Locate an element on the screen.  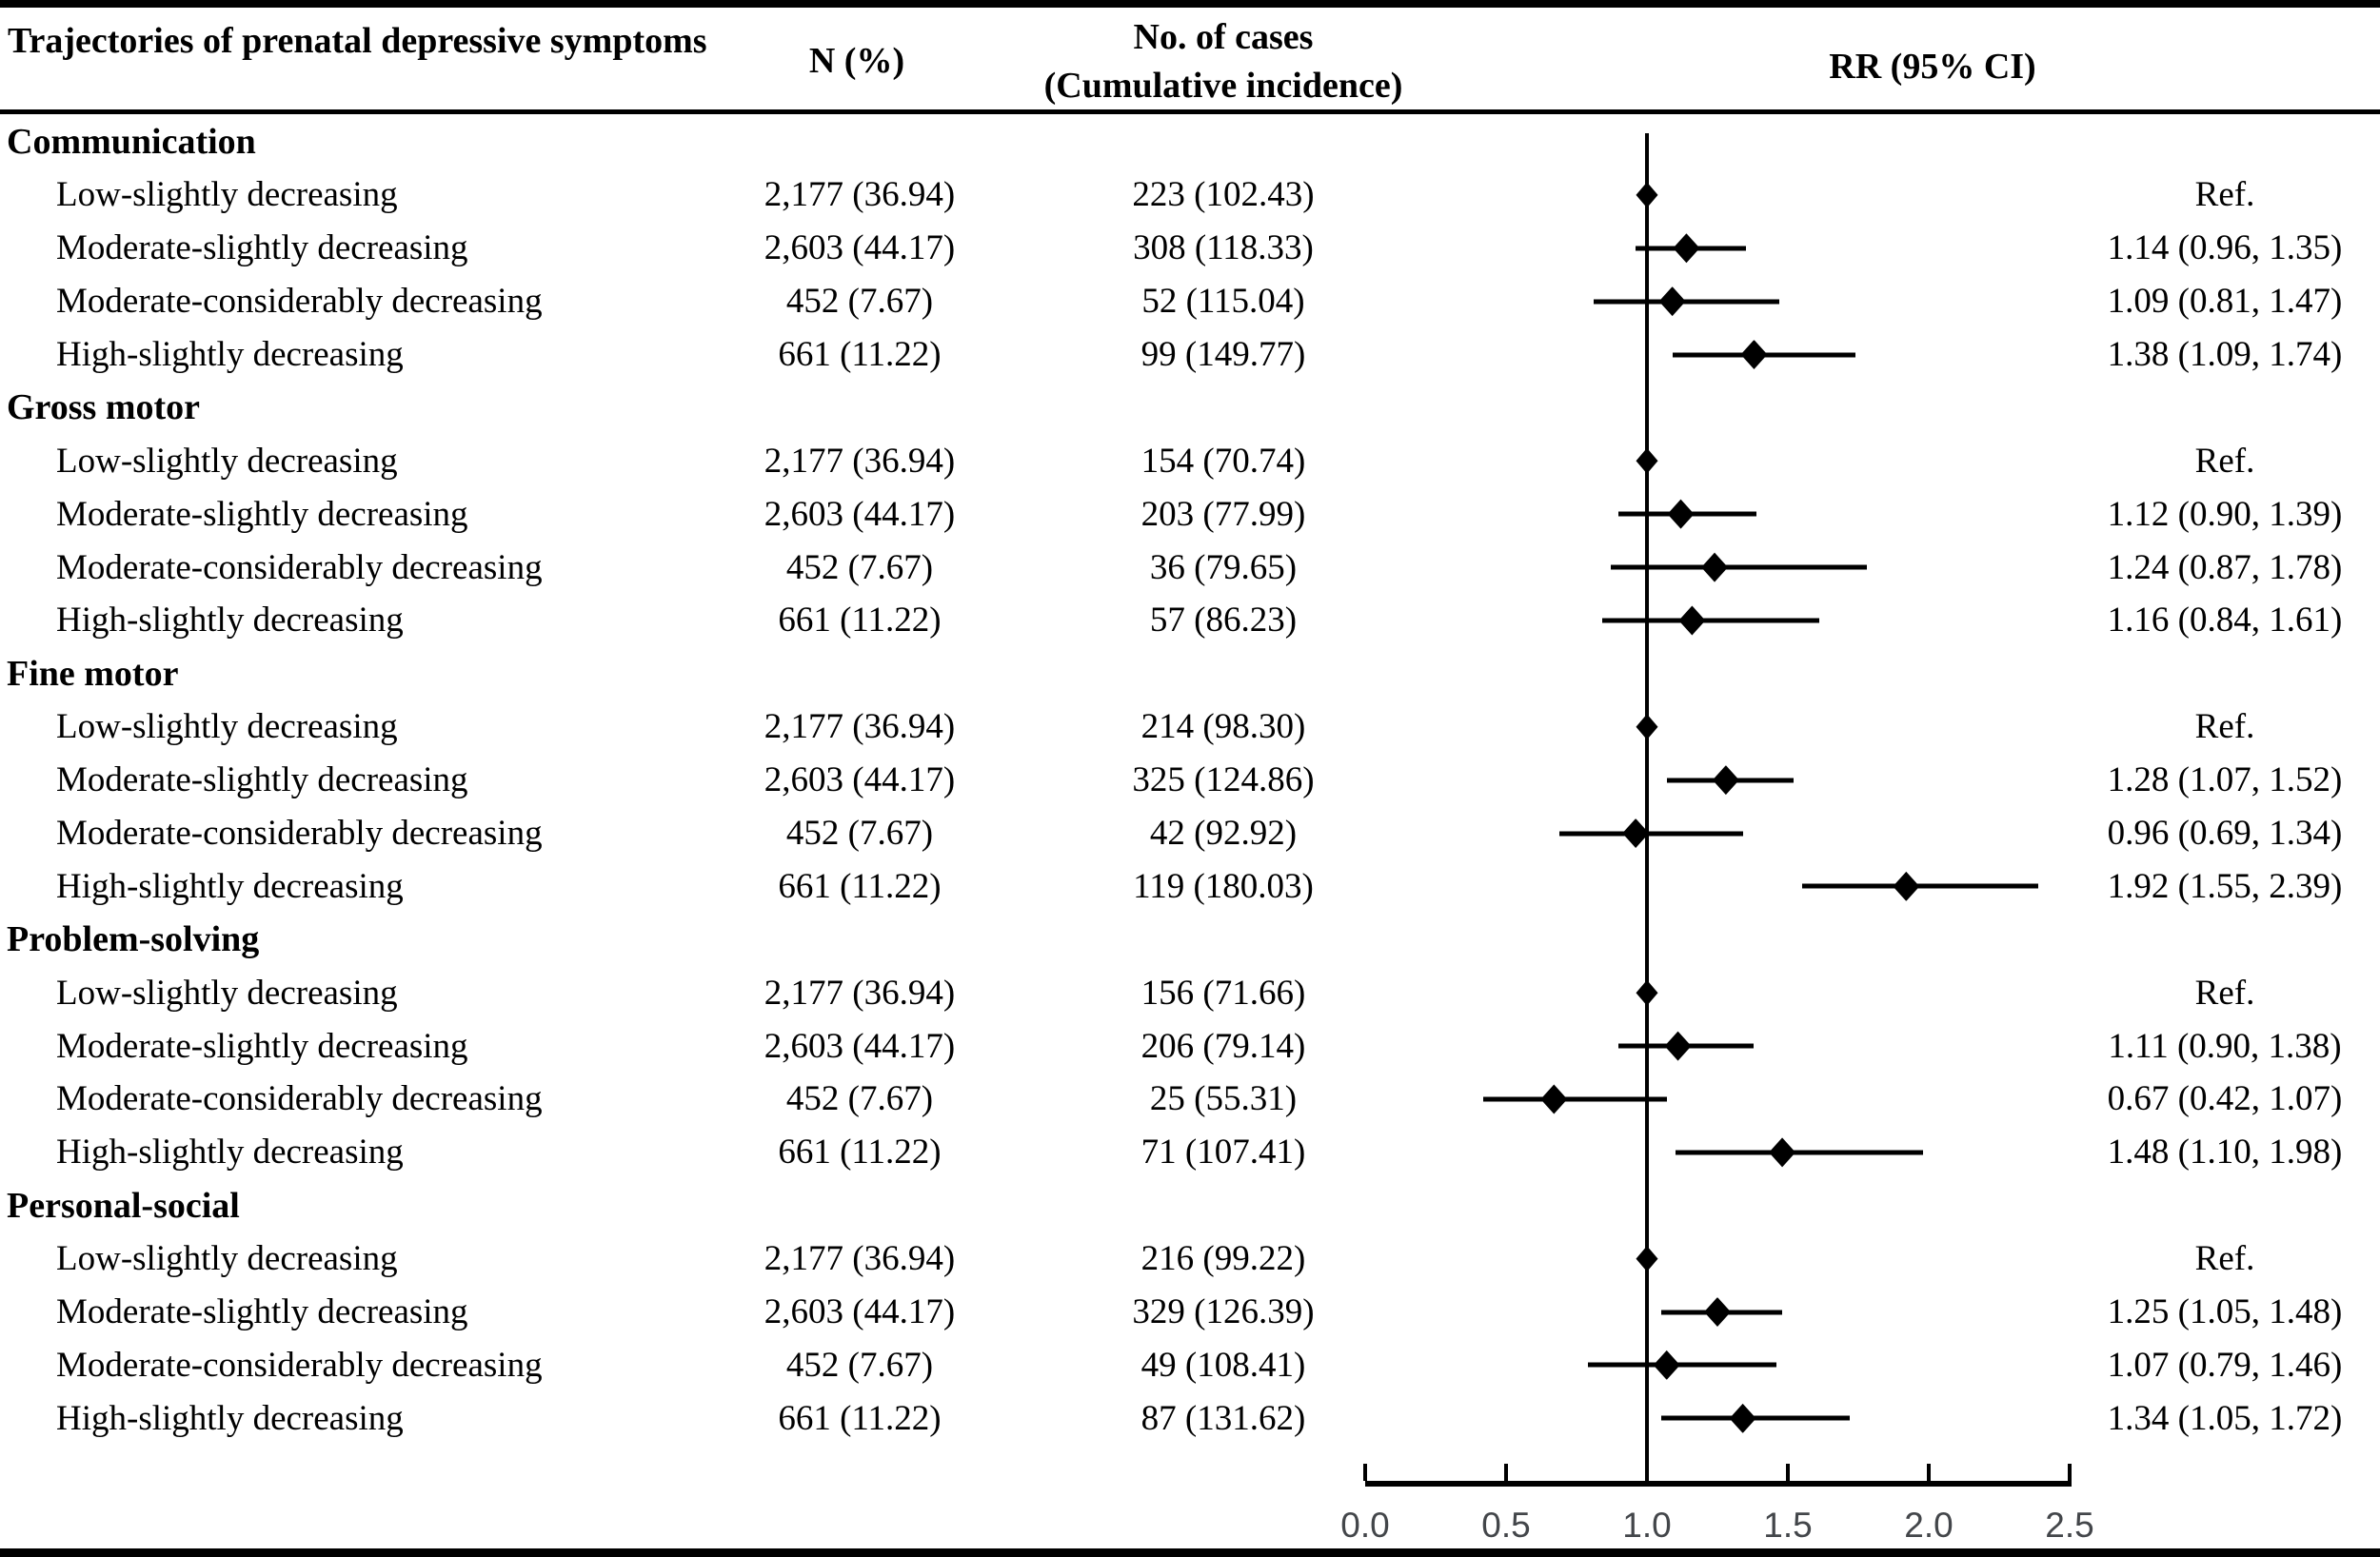
cases-value: 223 (102.43) is located at coordinates (1223, 195).